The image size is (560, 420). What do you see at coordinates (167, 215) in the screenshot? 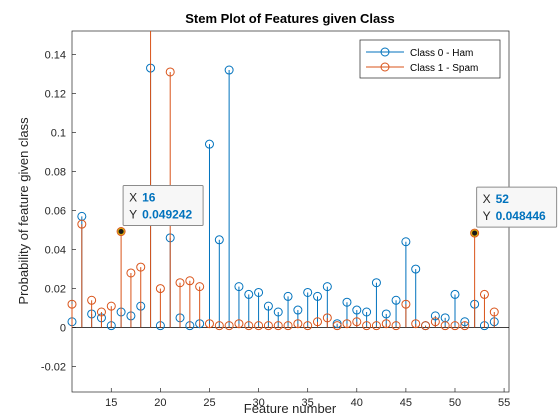
I see `datatip-y-value: 0.049242` at bounding box center [167, 215].